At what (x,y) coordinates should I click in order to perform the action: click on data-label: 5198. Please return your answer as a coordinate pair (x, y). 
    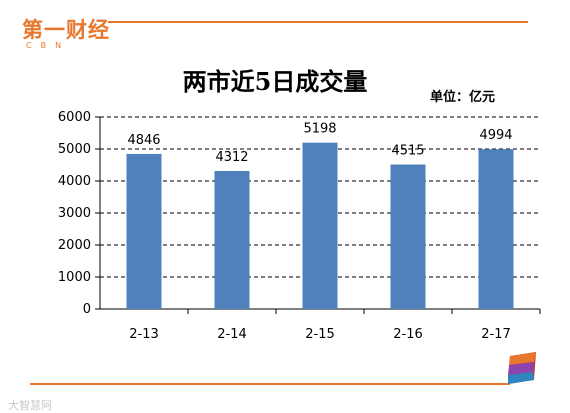
    Looking at the image, I should click on (319, 129).